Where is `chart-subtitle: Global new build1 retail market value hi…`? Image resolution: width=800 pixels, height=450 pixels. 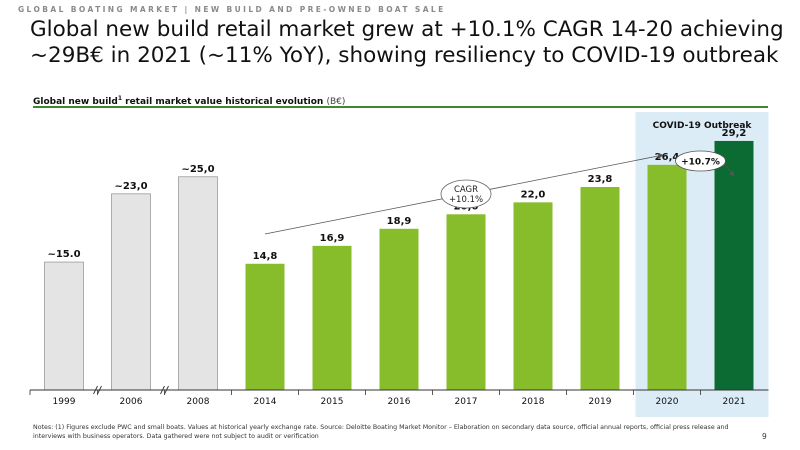 chart-subtitle: Global new build1 retail market value hi… is located at coordinates (189, 101).